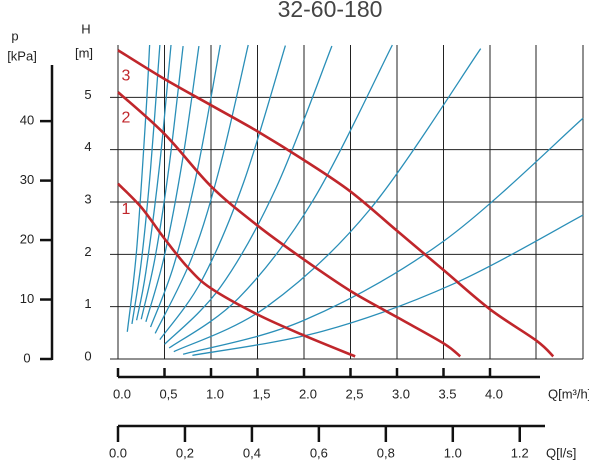 This screenshot has height=462, width=589. What do you see at coordinates (494, 393) in the screenshot?
I see `x-tick-label: 4.0` at bounding box center [494, 393].